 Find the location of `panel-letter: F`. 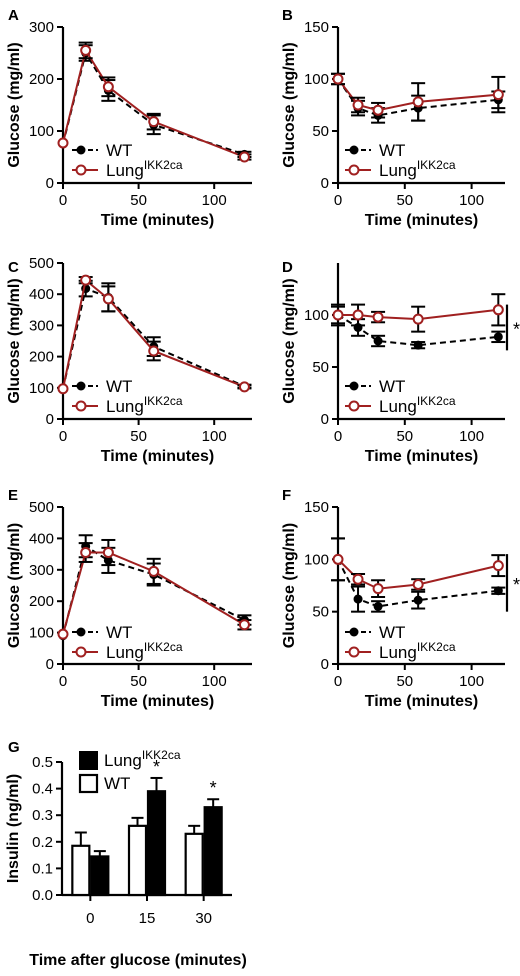

panel-letter: F is located at coordinates (286, 495).